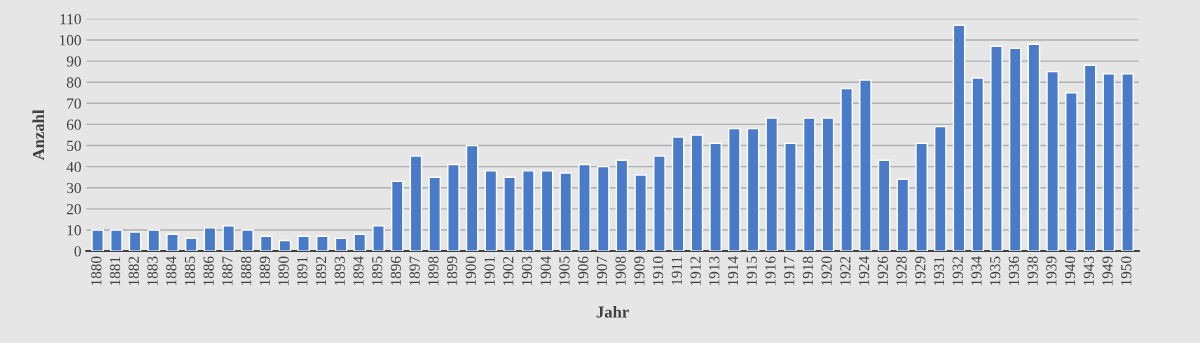 Image resolution: width=1200 pixels, height=343 pixels. Describe the element at coordinates (826, 271) in the screenshot. I see `x-tick-label: 1920` at that location.